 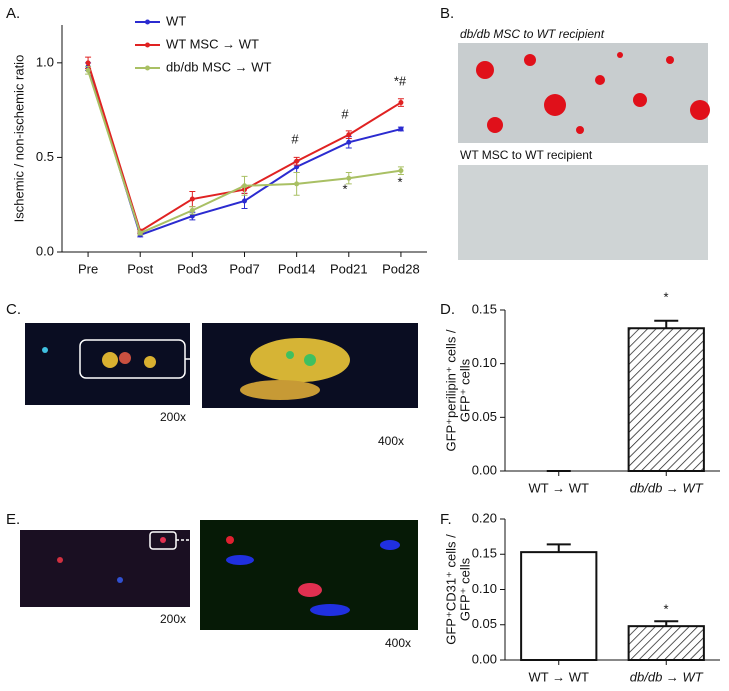 What do you see at coordinates (447, 309) in the screenshot?
I see `panel-label: D.` at bounding box center [447, 309].